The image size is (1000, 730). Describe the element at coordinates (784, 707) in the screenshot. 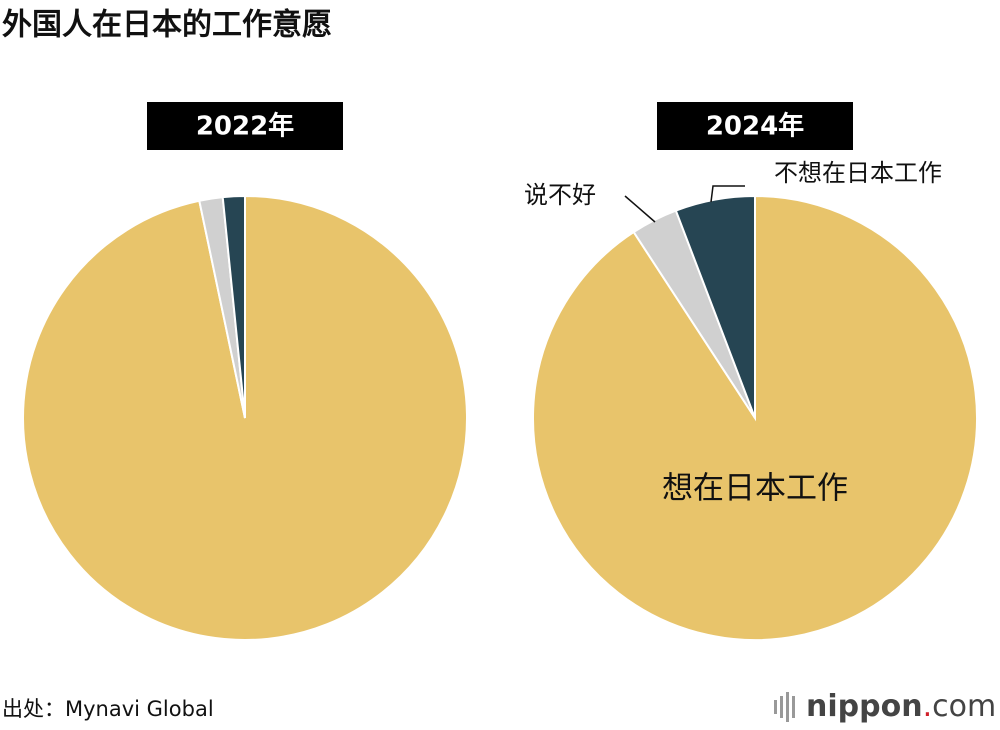

I see `logo-mark` at that location.